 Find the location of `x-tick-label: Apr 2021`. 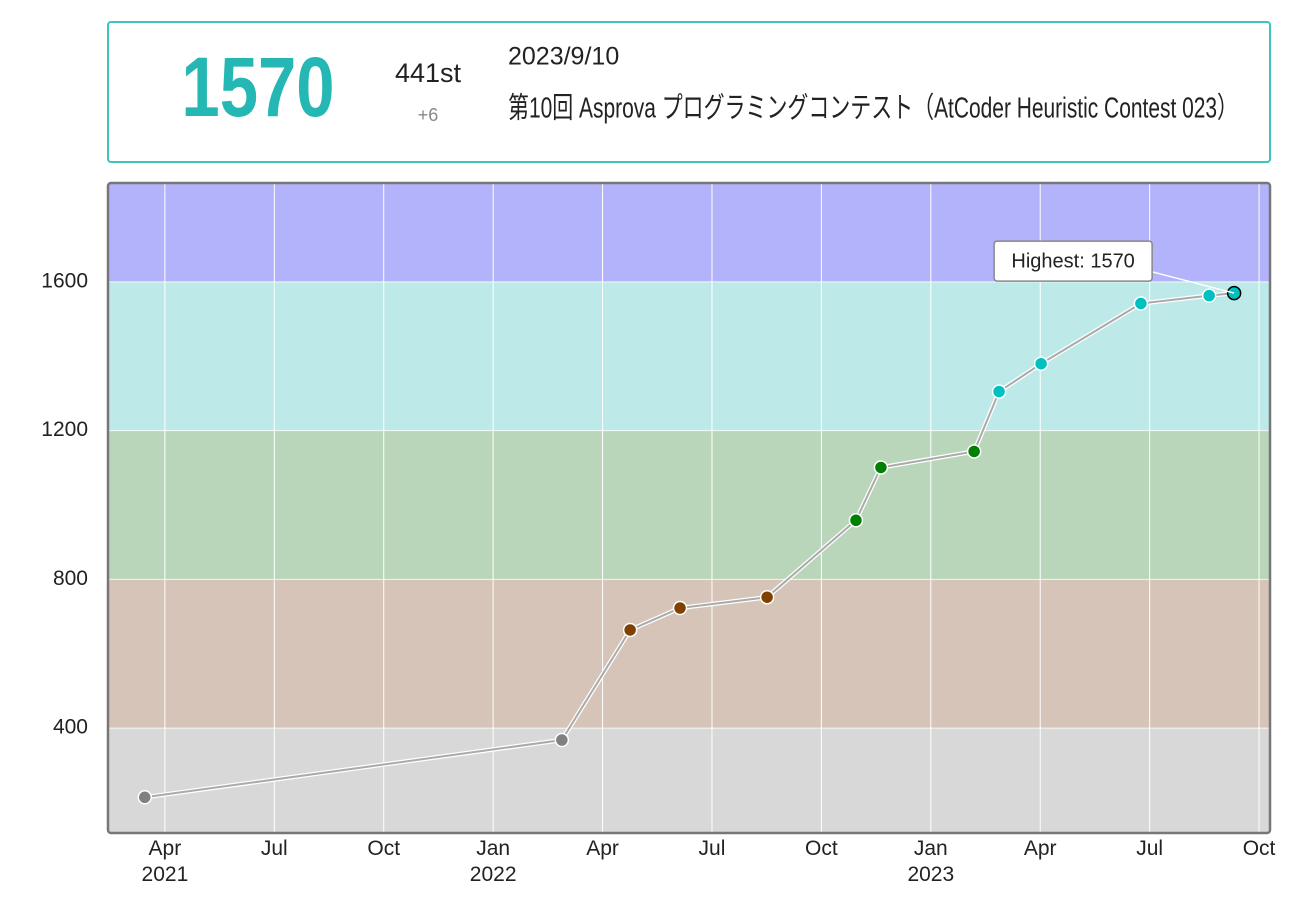

x-tick-label: Apr 2021 is located at coordinates (165, 861).